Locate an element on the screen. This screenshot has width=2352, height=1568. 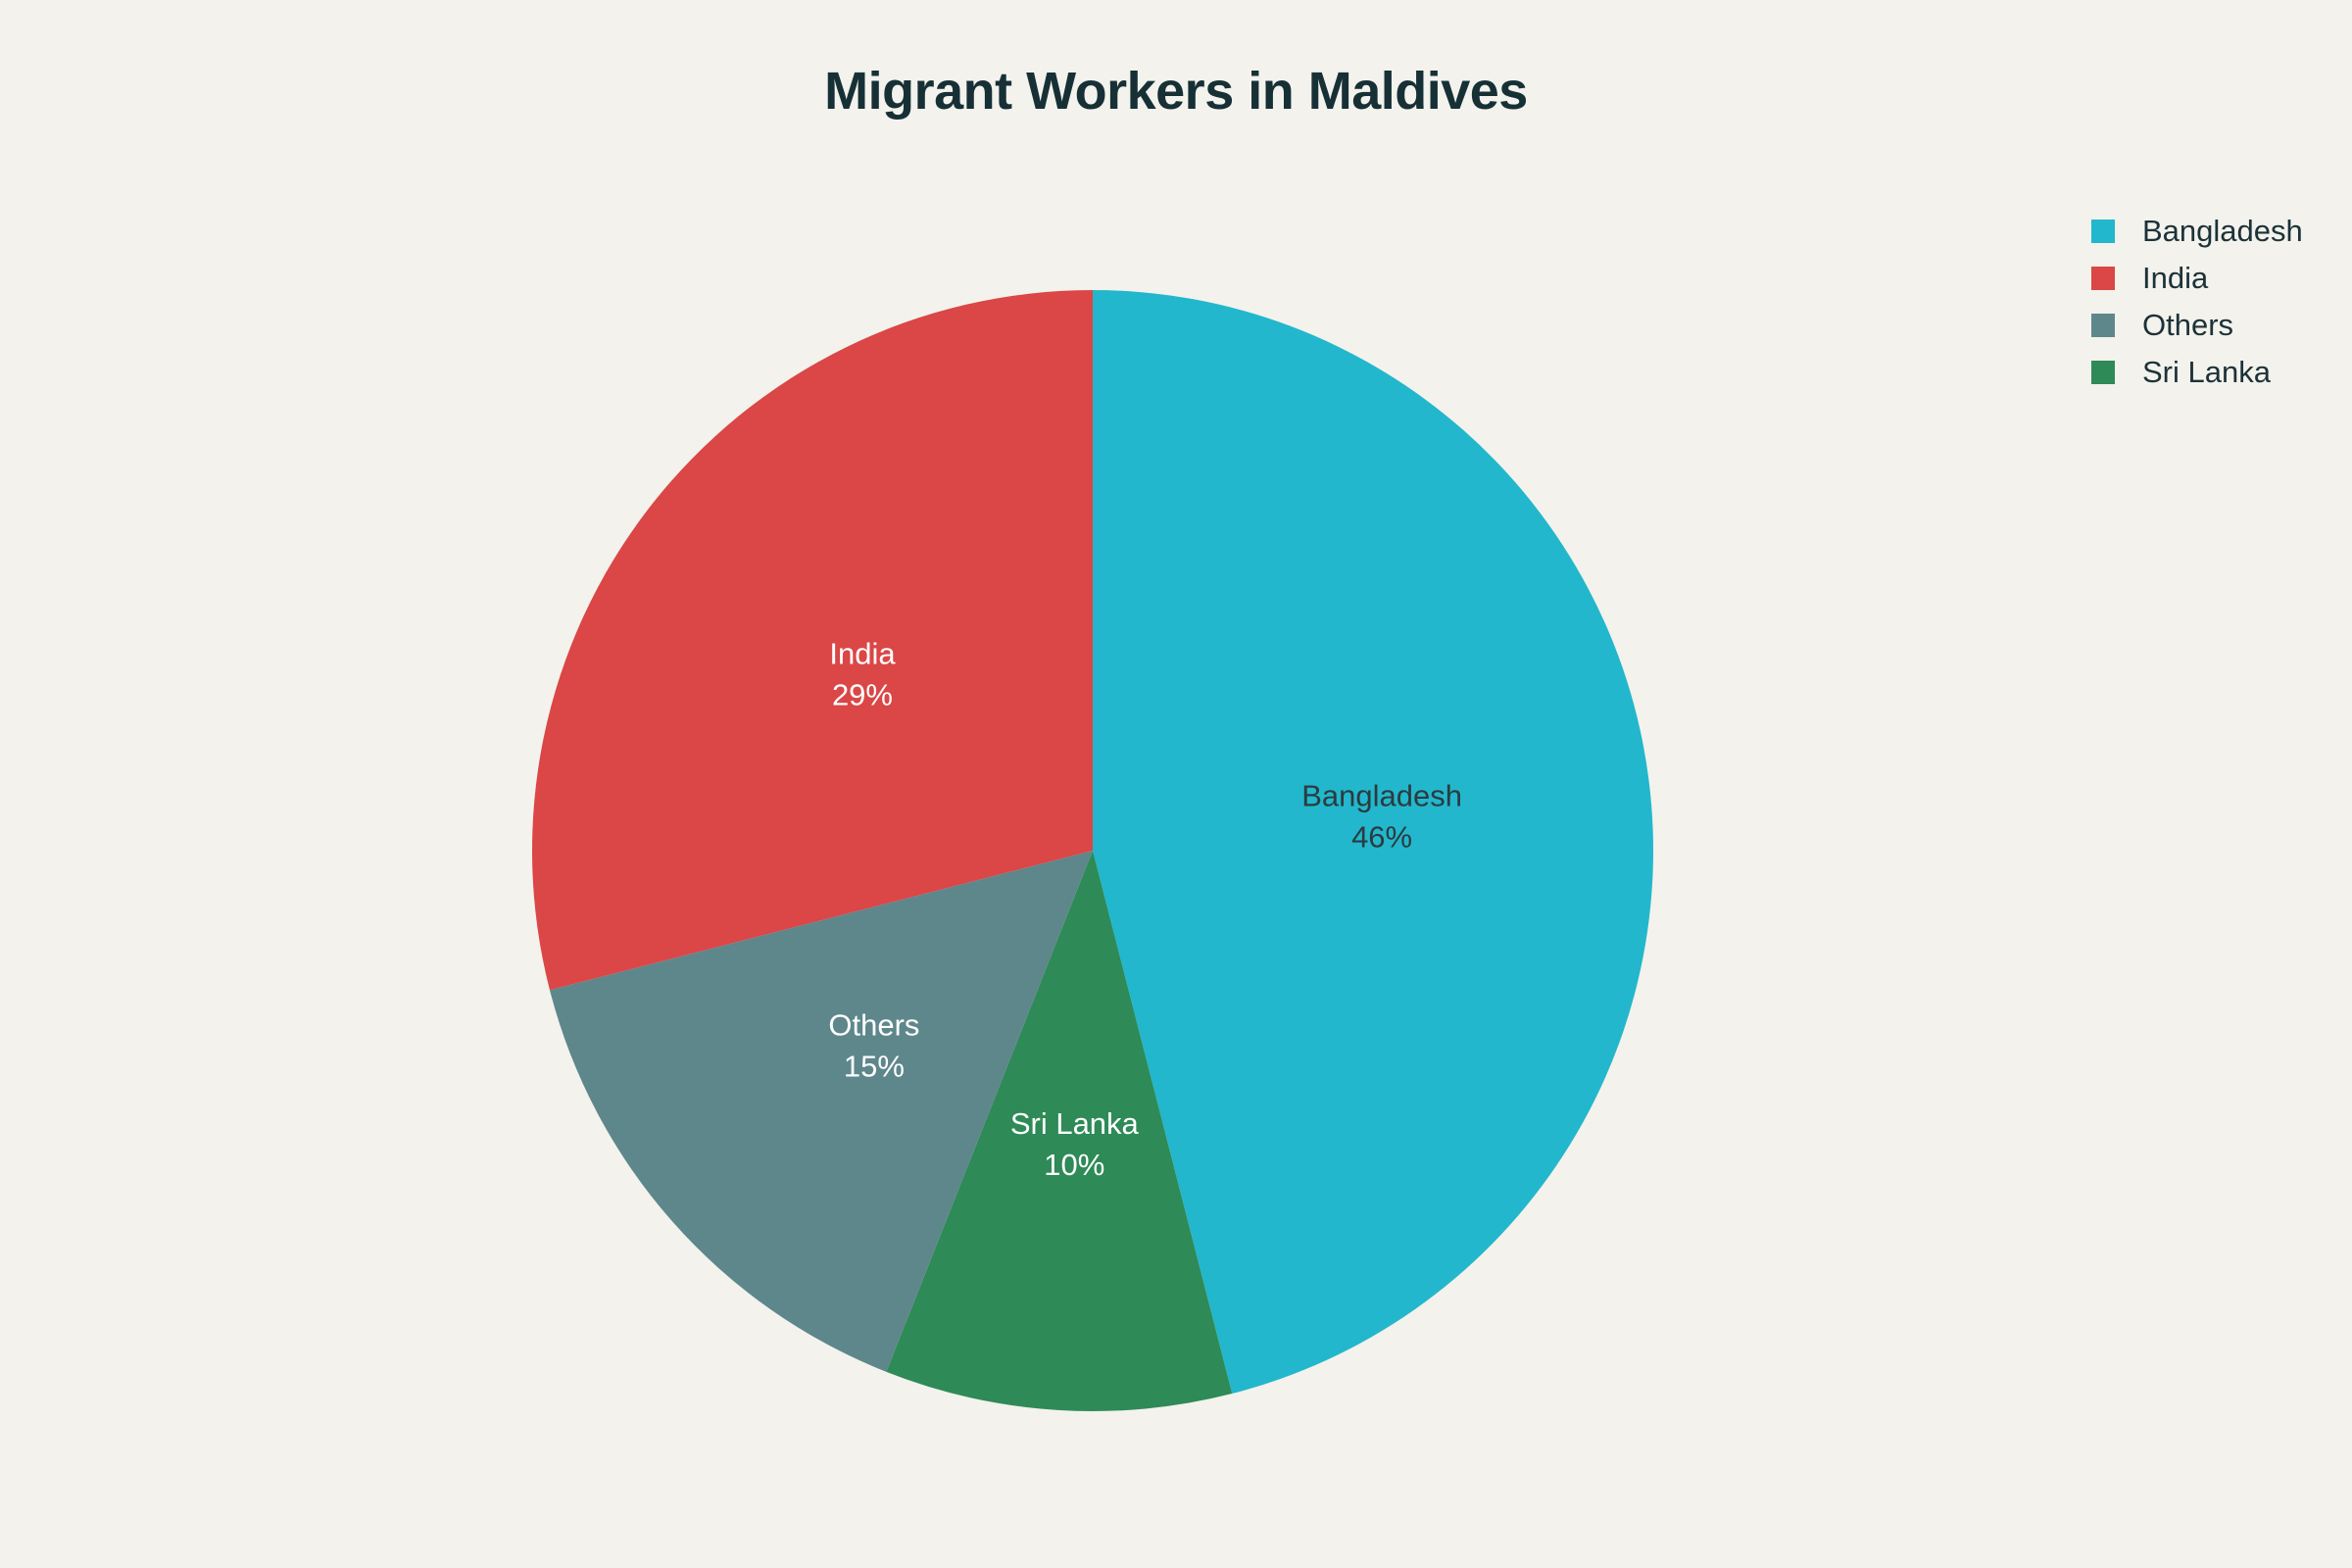
legend-swatch-bangladesh is located at coordinates (2103, 231).